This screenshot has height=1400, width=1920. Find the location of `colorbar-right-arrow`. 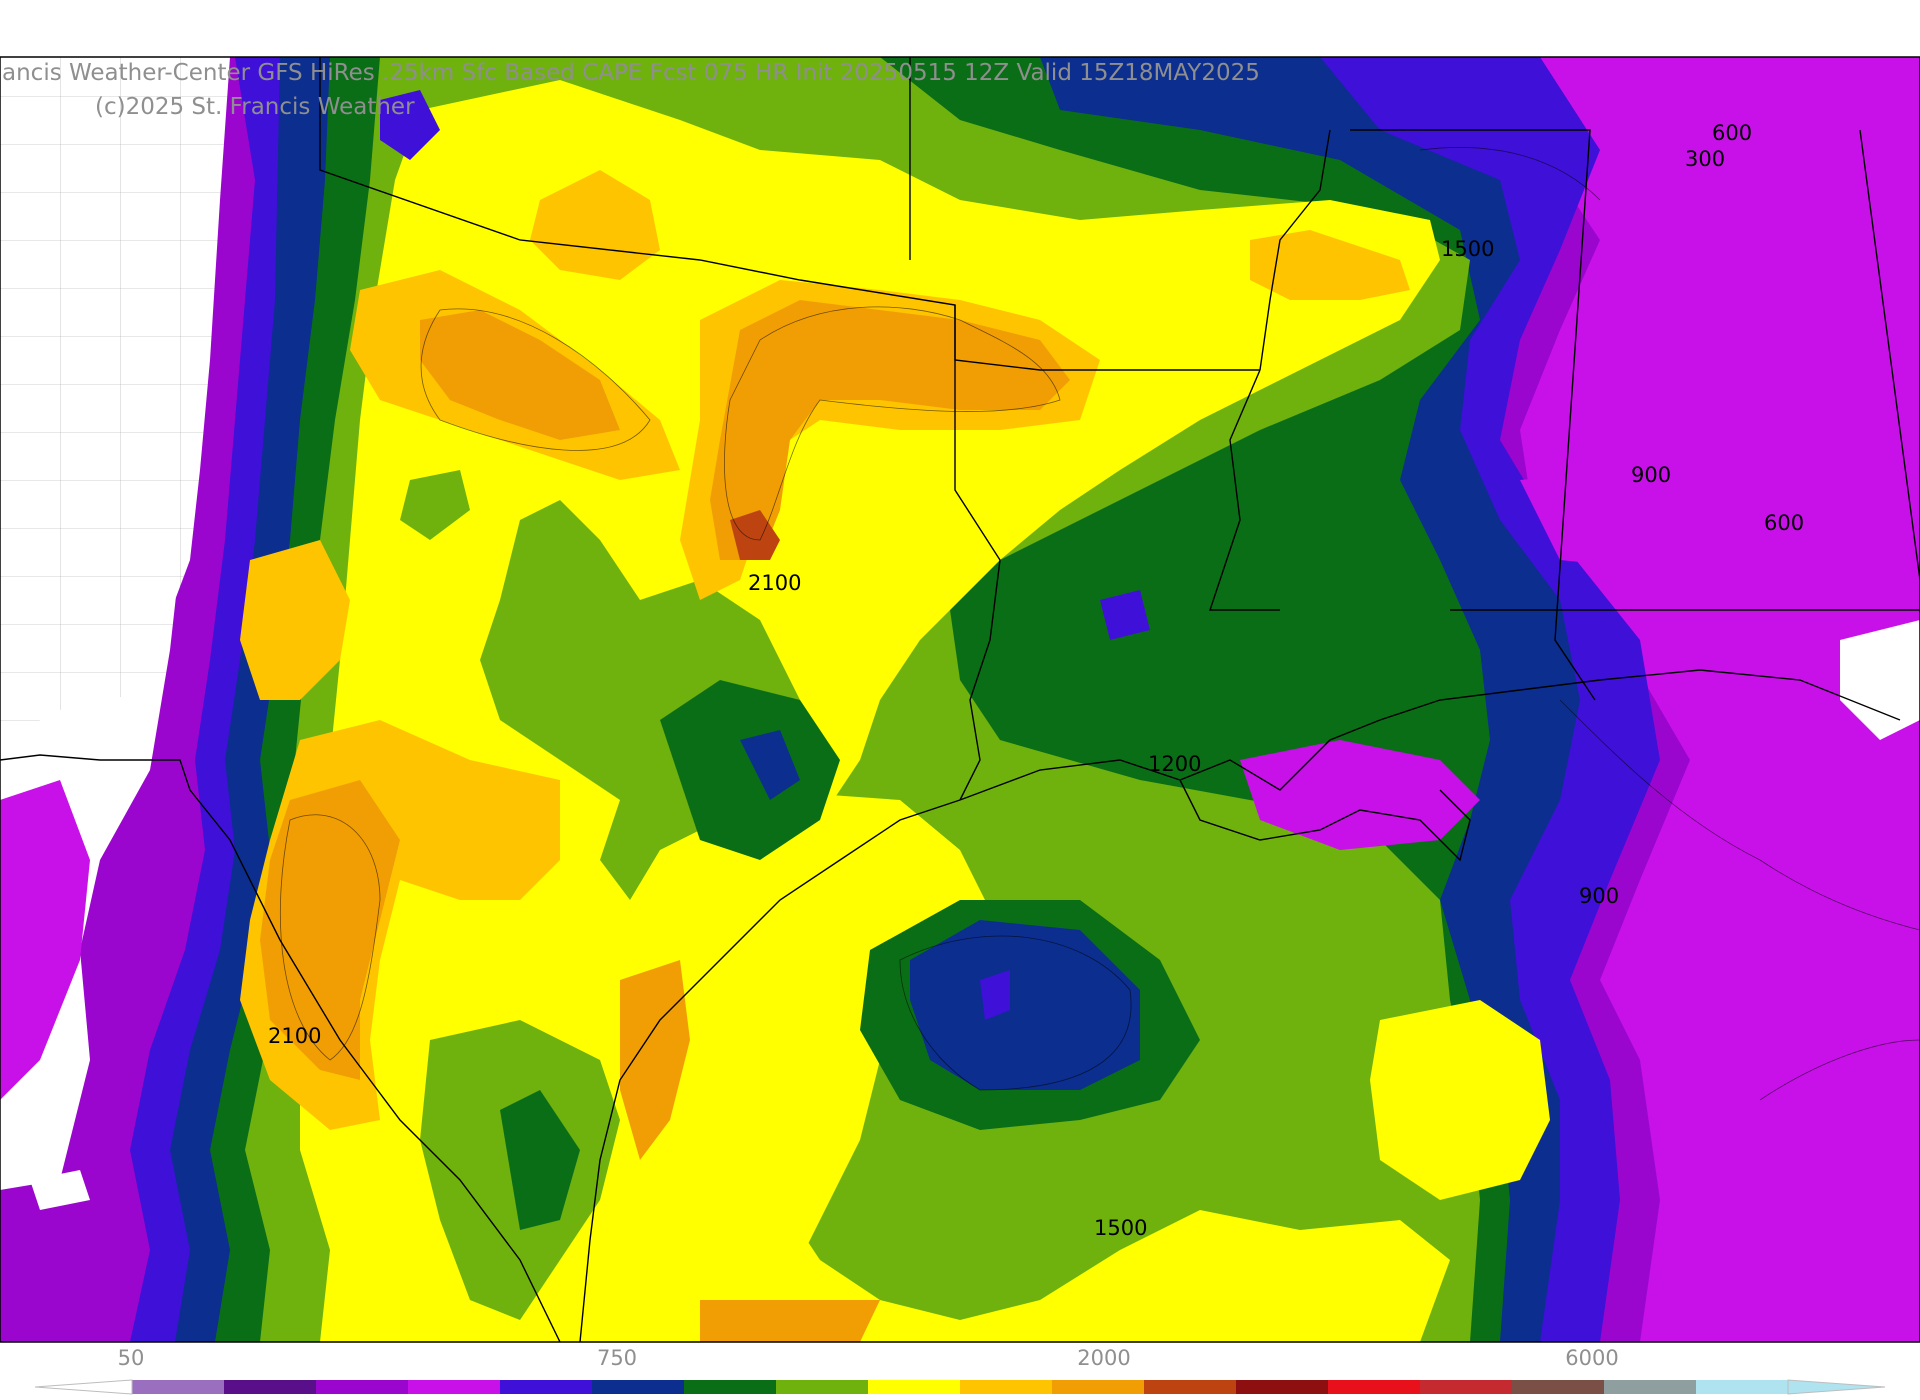

colorbar-right-arrow is located at coordinates (1836, 1387).